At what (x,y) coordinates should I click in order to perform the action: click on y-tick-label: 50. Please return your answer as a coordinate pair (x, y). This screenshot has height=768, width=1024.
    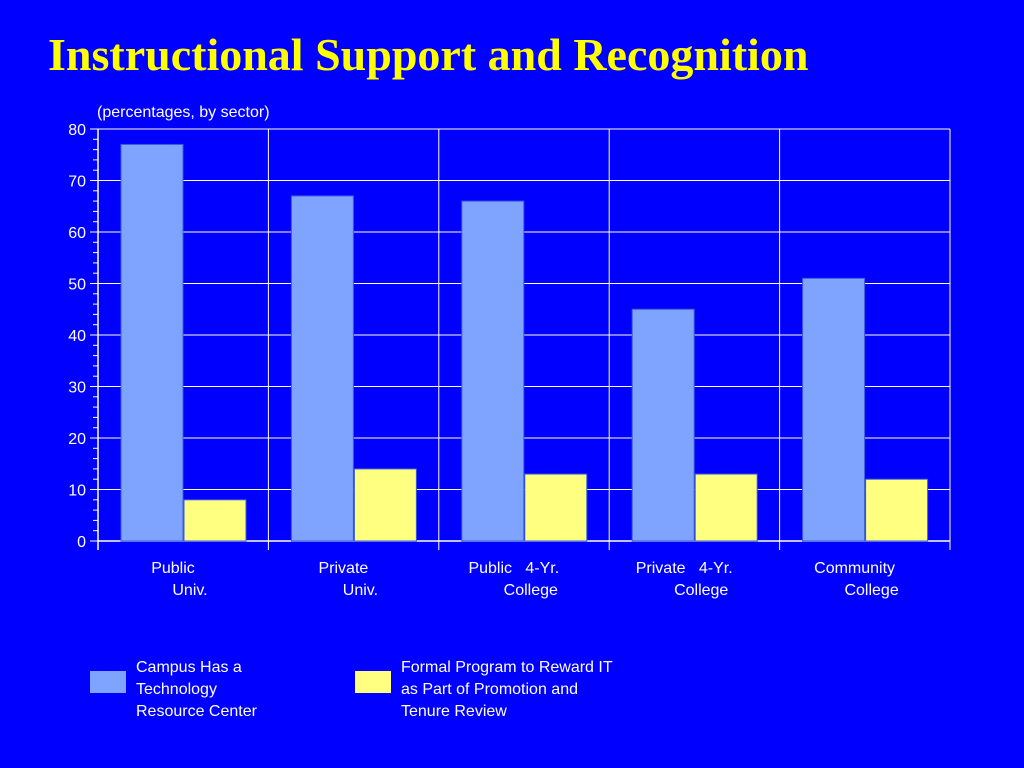
    Looking at the image, I should click on (77, 285).